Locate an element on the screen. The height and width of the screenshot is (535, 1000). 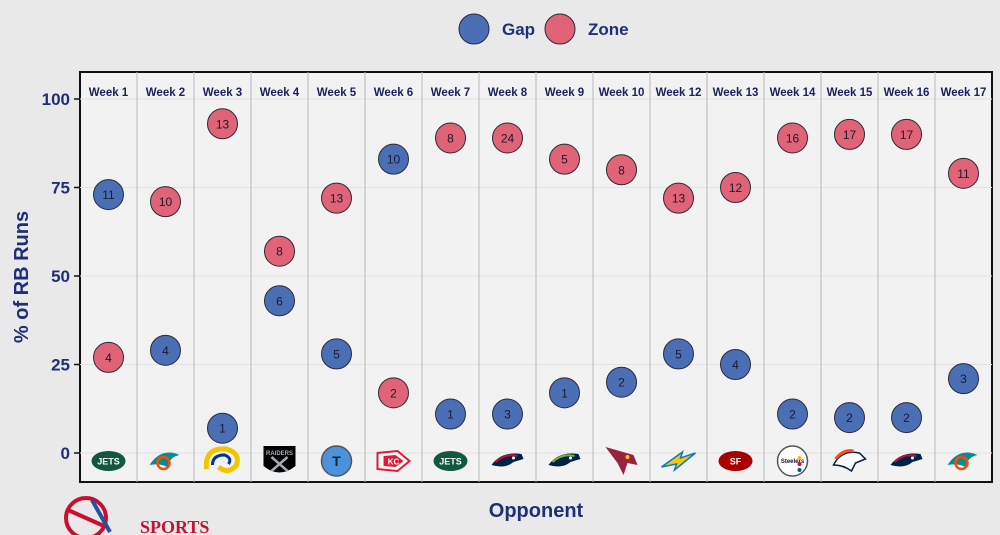
cardinals-logo is located at coordinates (621, 461).